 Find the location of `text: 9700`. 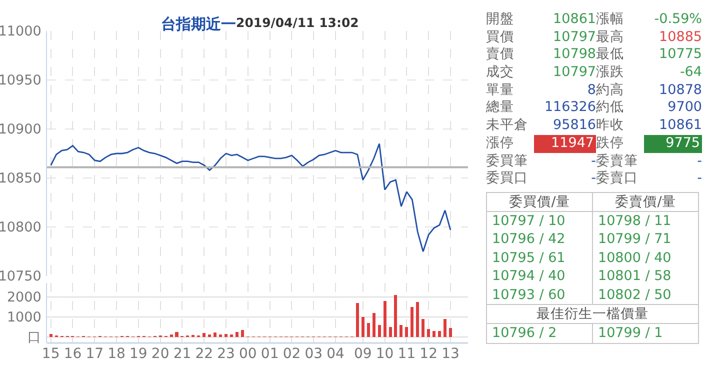

text: 9700 is located at coordinates (684, 108).